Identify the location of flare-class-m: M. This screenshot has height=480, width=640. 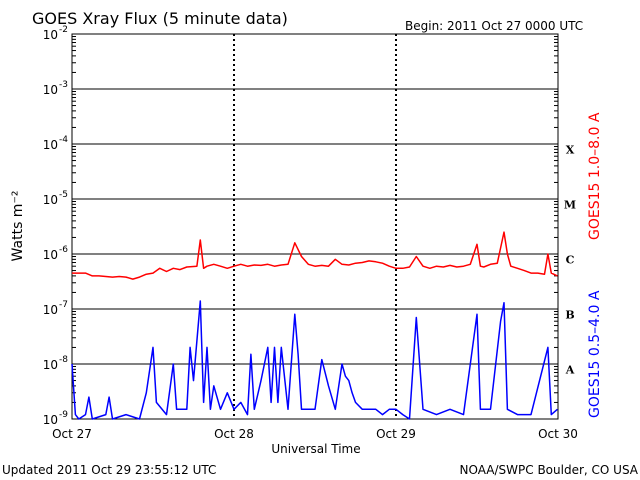
(570, 205).